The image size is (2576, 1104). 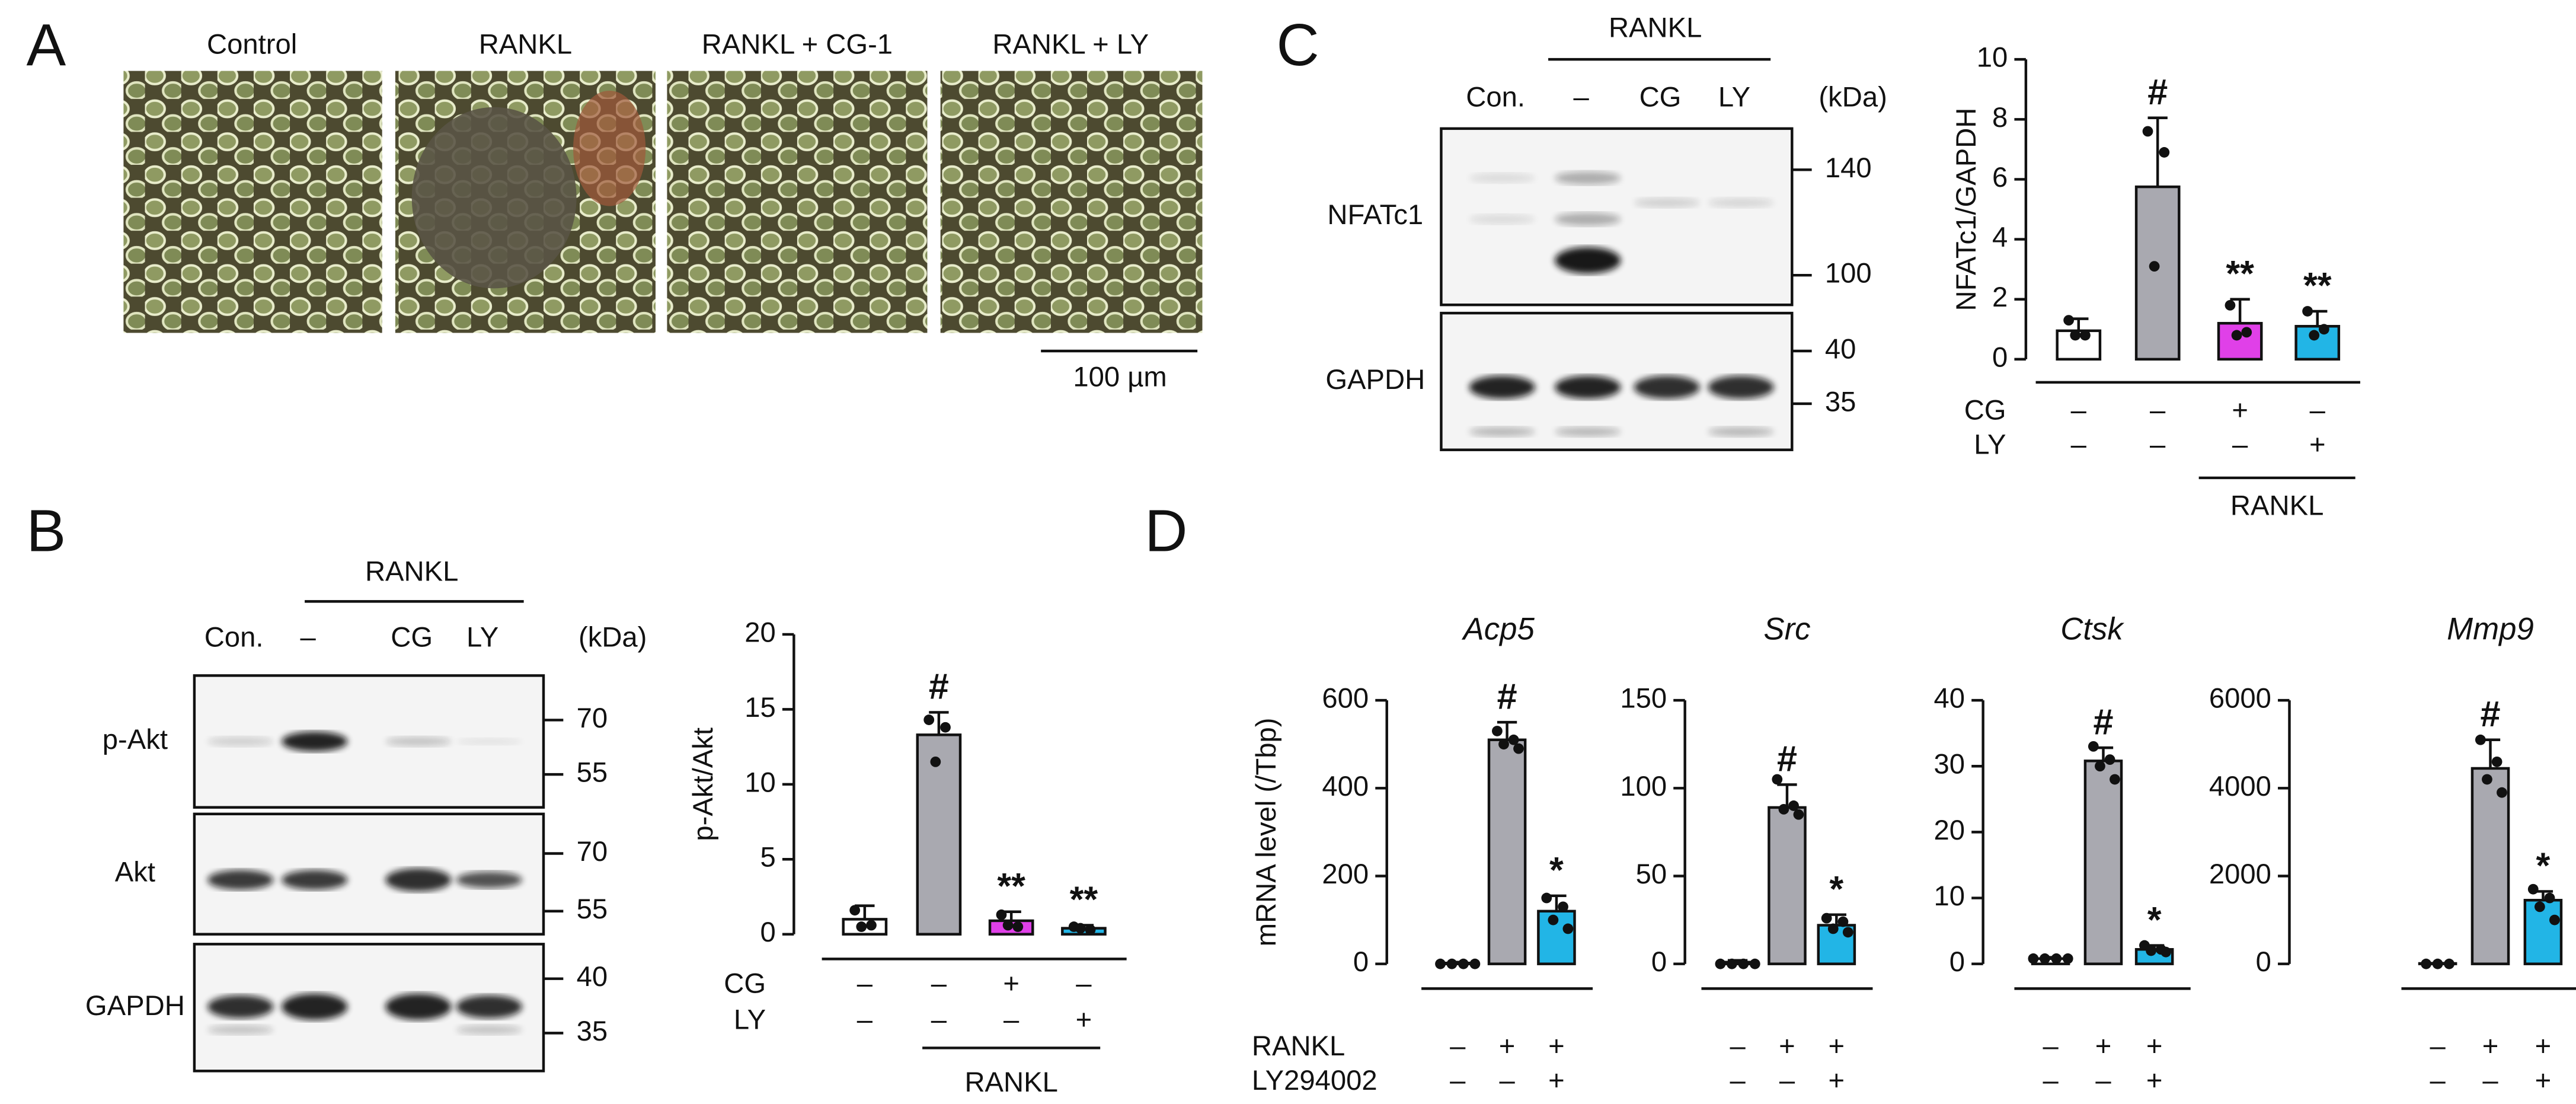 I want to click on marker-label: 35, so click(x=1840, y=401).